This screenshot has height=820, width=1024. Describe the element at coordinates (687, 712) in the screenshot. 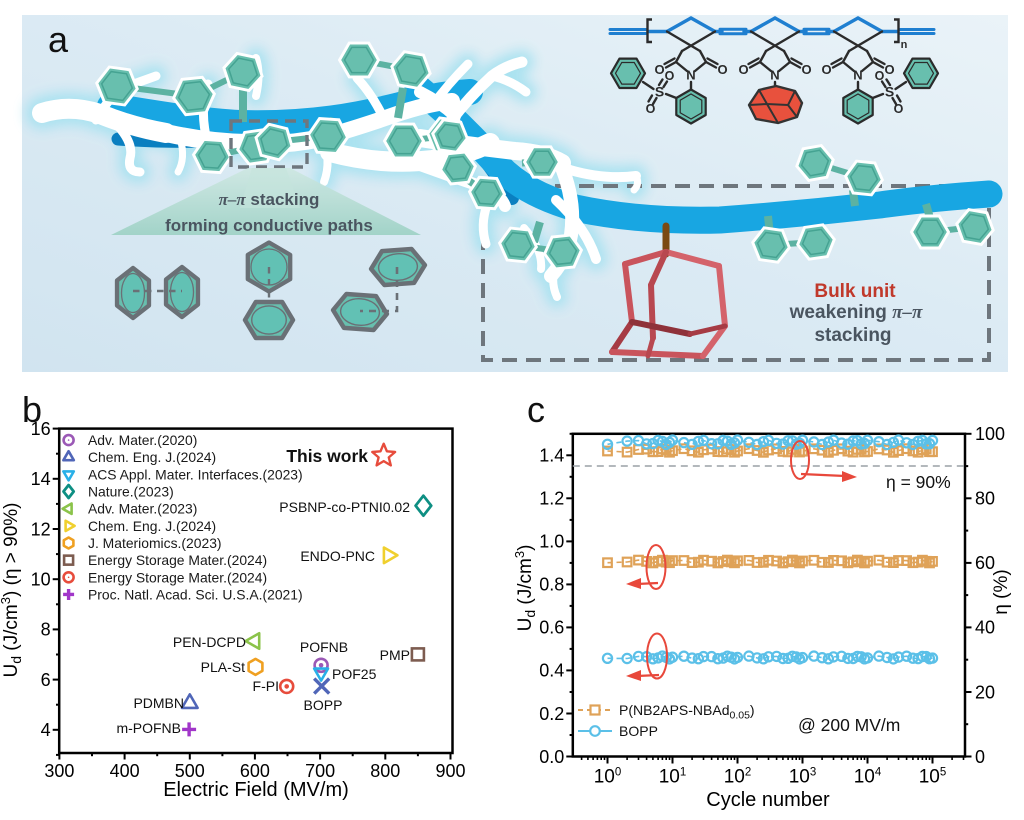

I see `svg-text: P(NB2APS-NBAd0.05)` at that location.